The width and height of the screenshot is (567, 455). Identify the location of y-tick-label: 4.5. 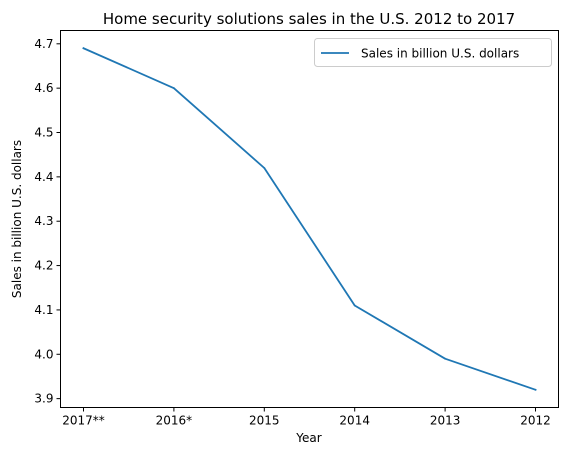
(43, 133).